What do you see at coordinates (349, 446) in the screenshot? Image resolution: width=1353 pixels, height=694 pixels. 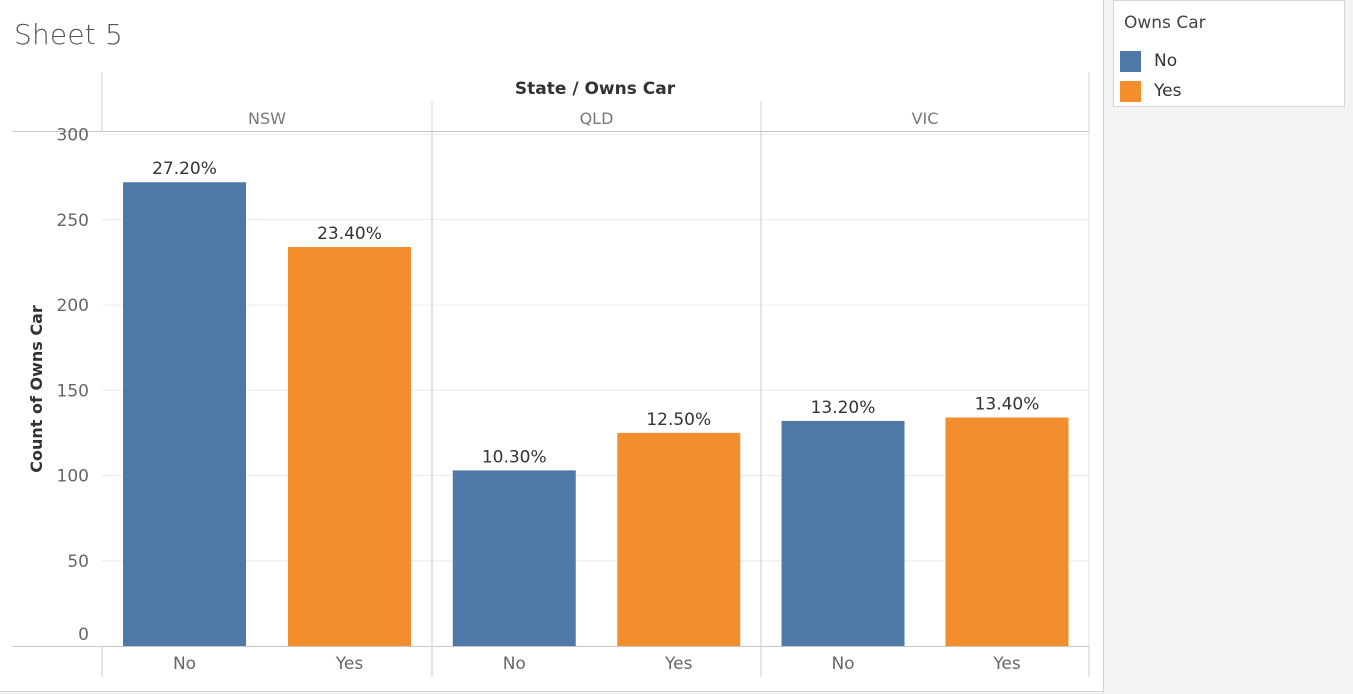 I see `bar-nsw-yes` at bounding box center [349, 446].